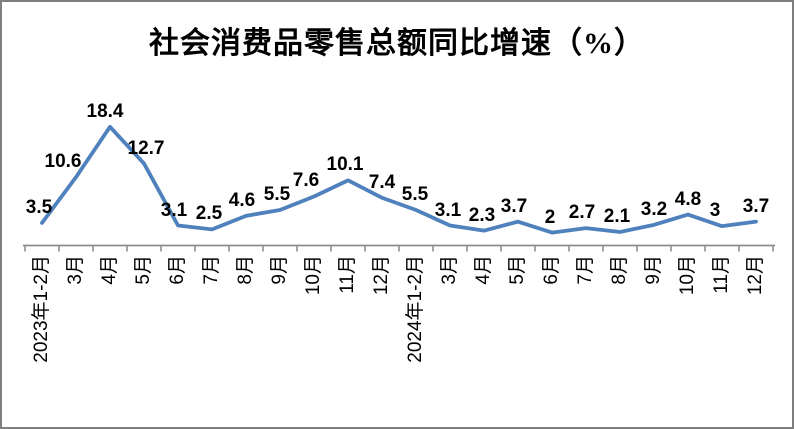 This screenshot has height=429, width=794. What do you see at coordinates (482, 215) in the screenshot?
I see `data-label: 2.3` at bounding box center [482, 215].